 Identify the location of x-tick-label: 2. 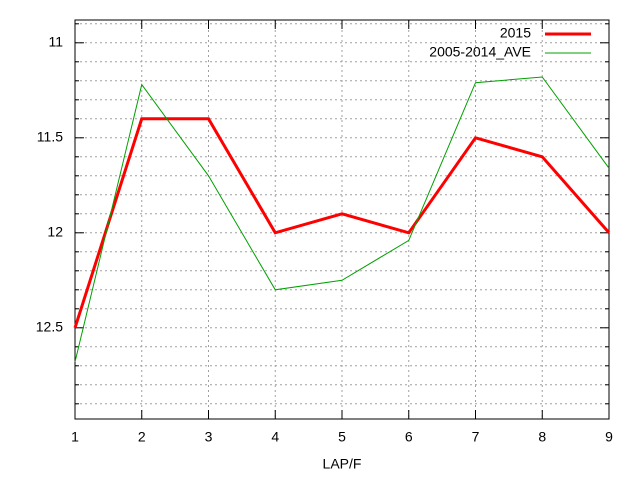
(142, 437).